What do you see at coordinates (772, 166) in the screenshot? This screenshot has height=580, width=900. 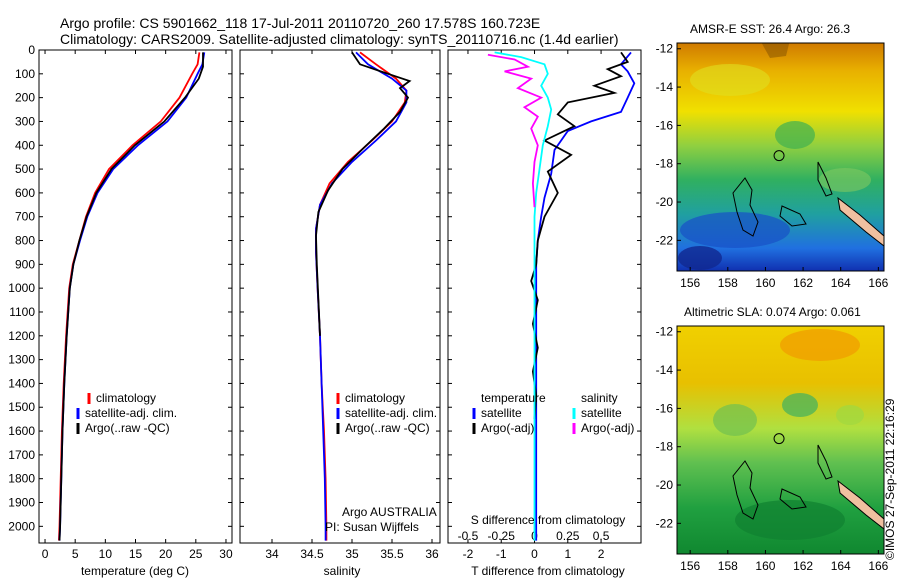 I see `sst-map: 156 158 160 162 164 166 -12 -14 -16 -18 -20 -22` at bounding box center [772, 166].